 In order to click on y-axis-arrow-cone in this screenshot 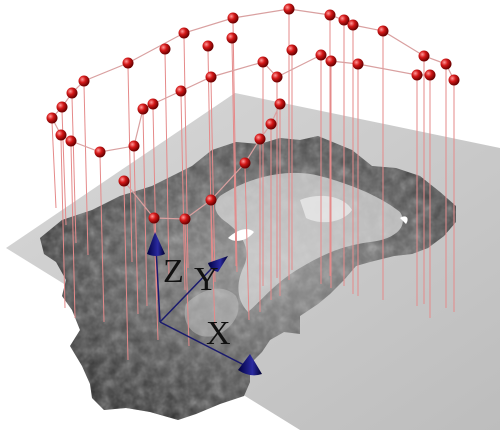, I will do `click(218, 264)`.